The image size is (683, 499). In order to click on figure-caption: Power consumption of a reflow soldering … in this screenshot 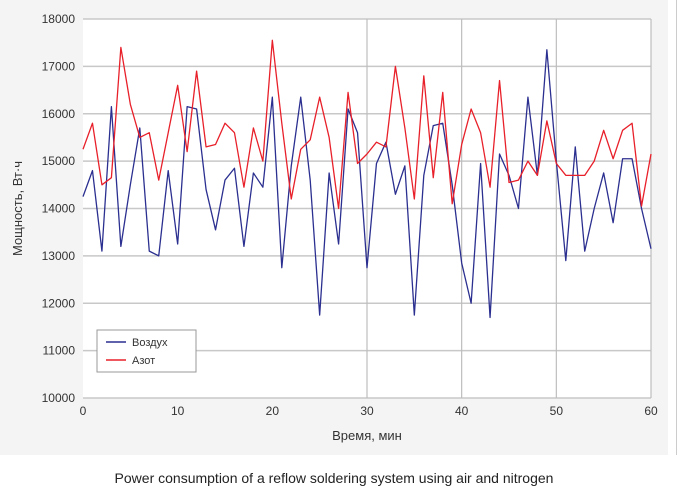, I will do `click(334, 478)`.